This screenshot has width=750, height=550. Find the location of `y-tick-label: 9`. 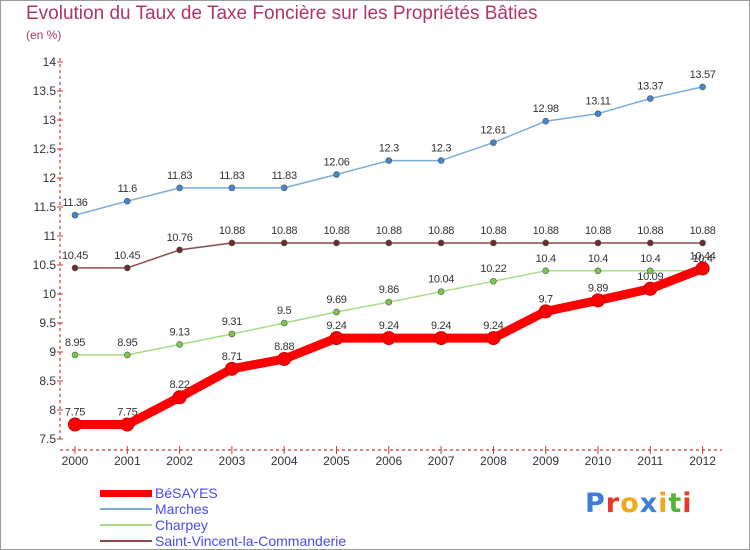

y-tick-label: 9 is located at coordinates (52, 352).